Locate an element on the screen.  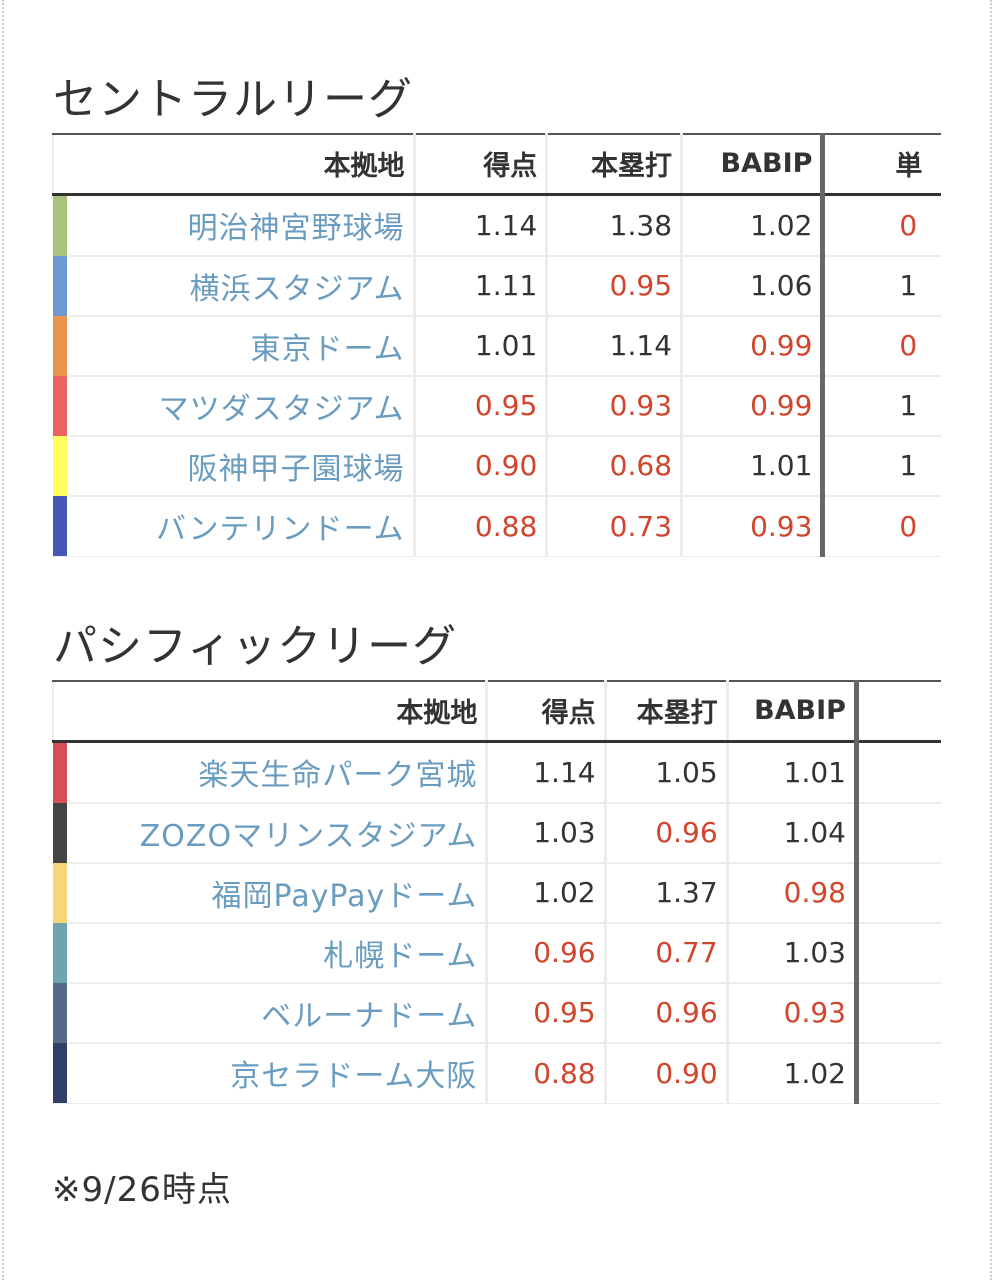
hr-value: 0.73 is located at coordinates (615, 526).